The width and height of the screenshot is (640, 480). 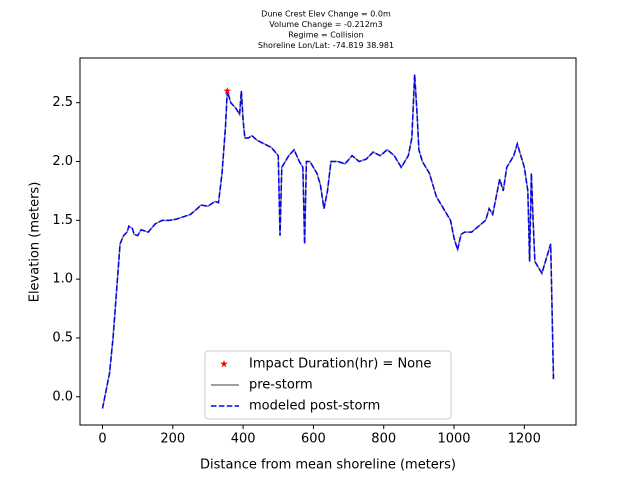 What do you see at coordinates (62, 102) in the screenshot?
I see `y-tick-label: 2.5` at bounding box center [62, 102].